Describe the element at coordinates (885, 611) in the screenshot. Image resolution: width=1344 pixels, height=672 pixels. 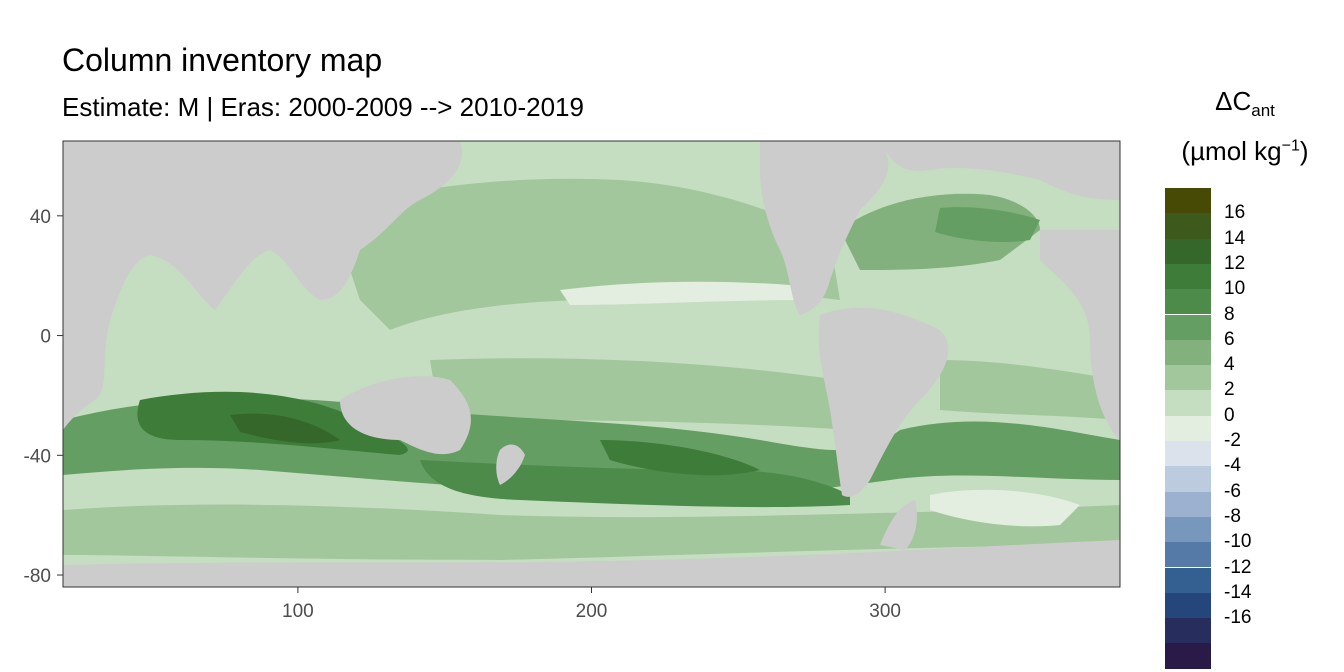
I see `x-tick-label: 300` at that location.